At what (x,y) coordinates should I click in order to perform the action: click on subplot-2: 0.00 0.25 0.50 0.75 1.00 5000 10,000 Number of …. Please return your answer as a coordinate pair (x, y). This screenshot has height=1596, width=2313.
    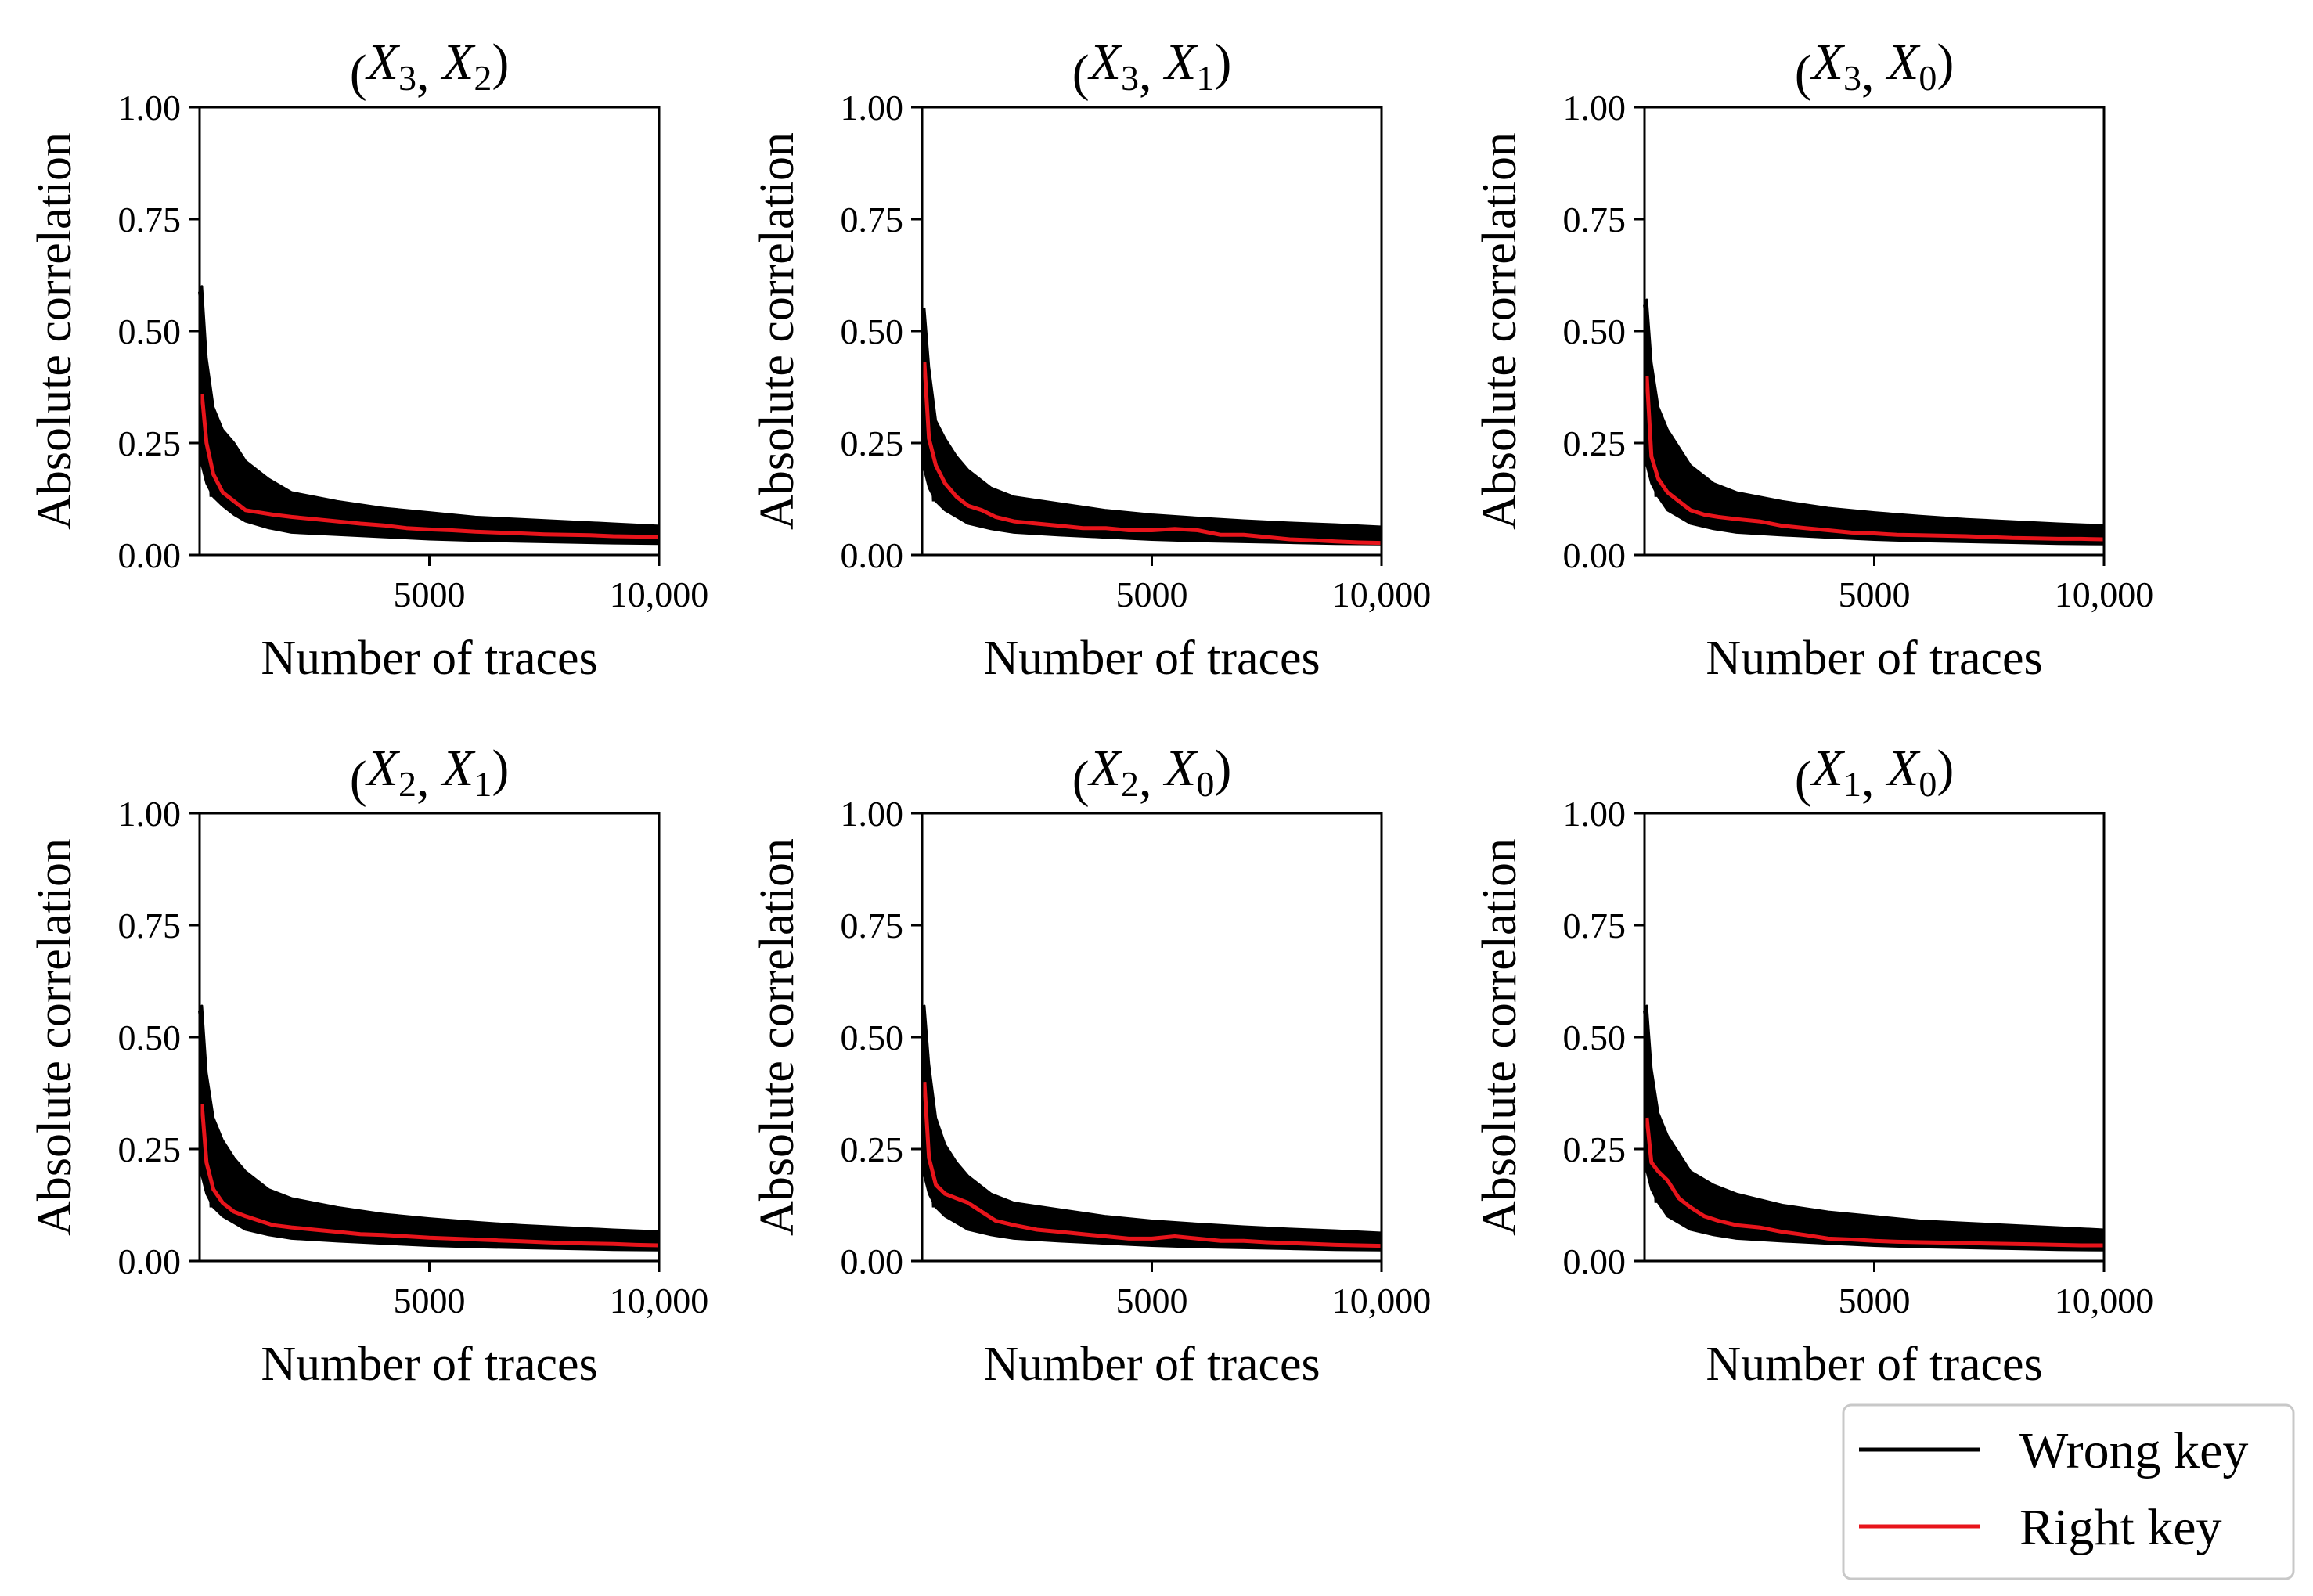
    Looking at the image, I should click on (1091, 360).